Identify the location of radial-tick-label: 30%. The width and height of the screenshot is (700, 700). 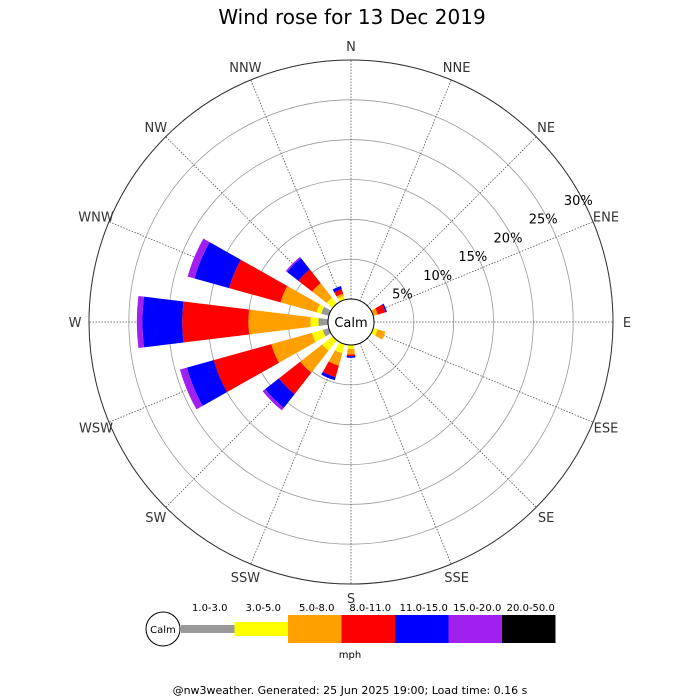
(578, 201).